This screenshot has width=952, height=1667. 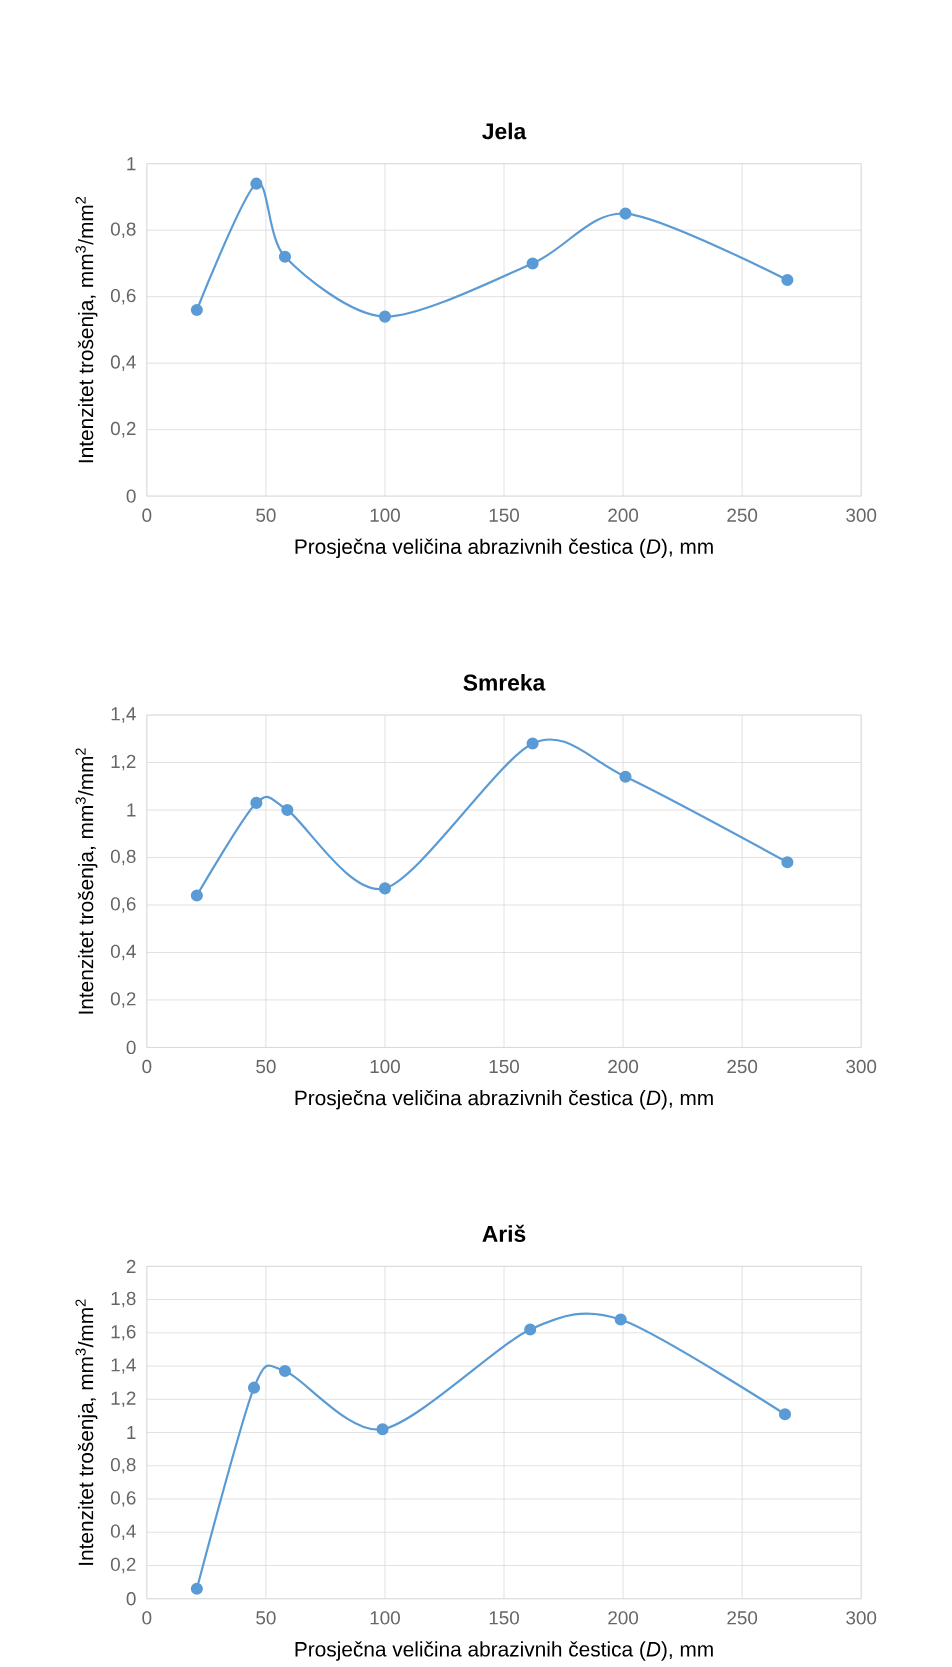 I want to click on y-tick-label: 1,6, so click(x=123, y=1333).